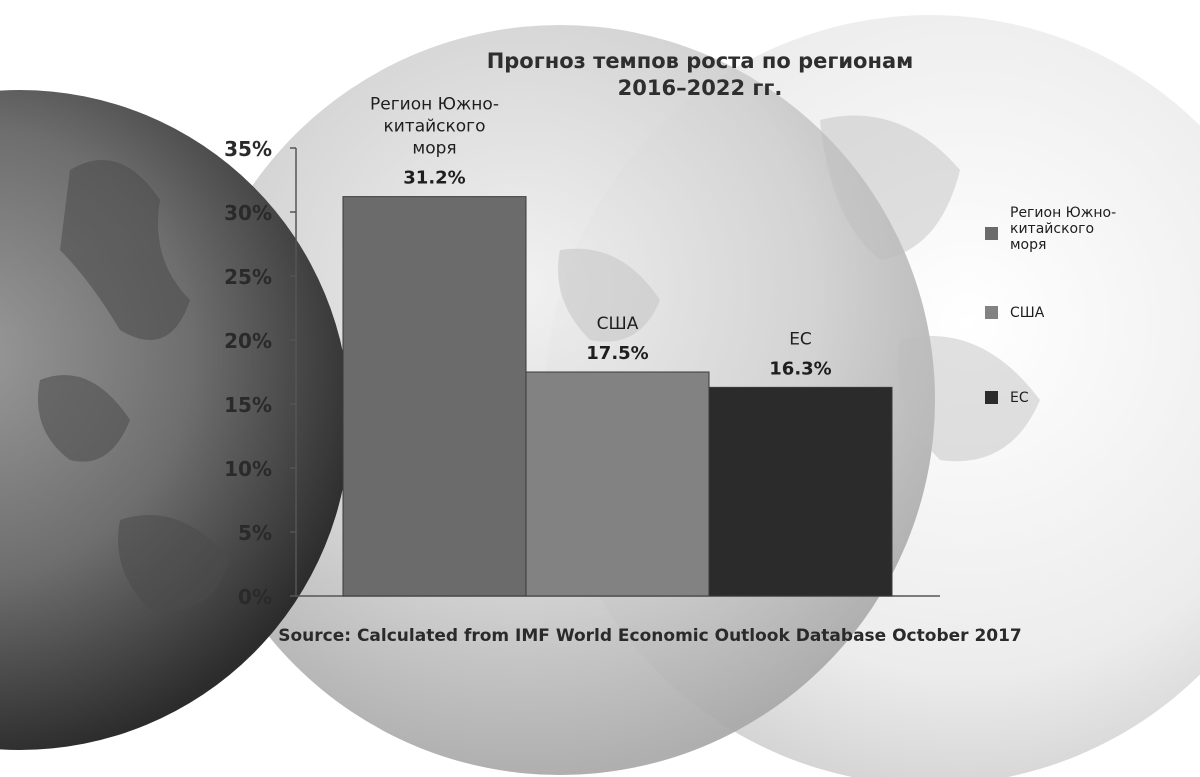 This screenshot has height=777, width=1200. I want to click on y-tick-label: 10%, so click(248, 469).